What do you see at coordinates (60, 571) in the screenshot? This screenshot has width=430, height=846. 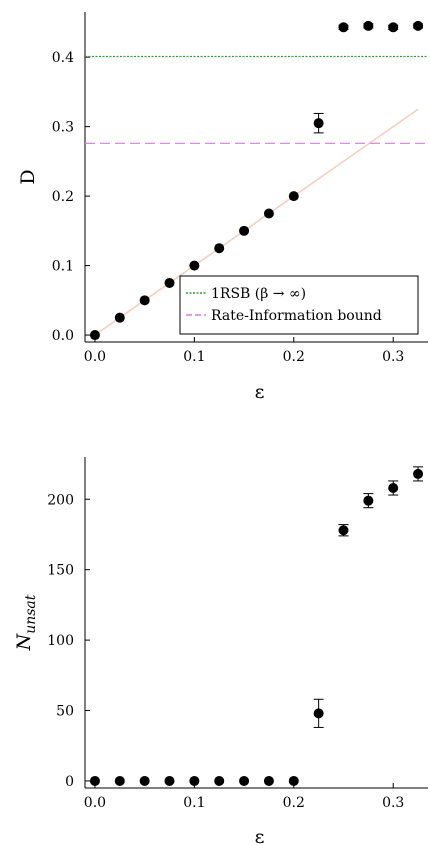 I see `y-tick-label: 150` at bounding box center [60, 571].